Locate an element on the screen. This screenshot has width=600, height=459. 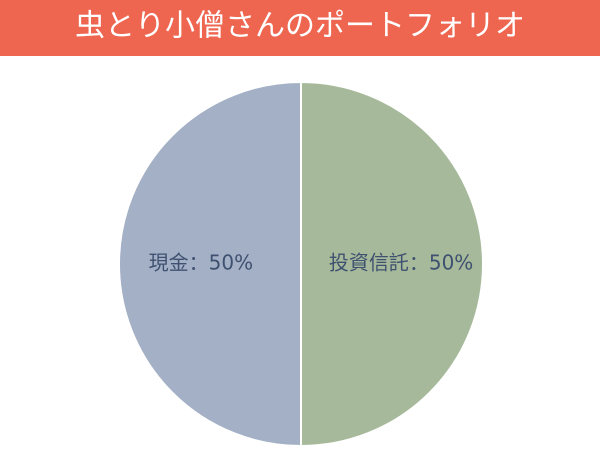
data-label: 現金：50% is located at coordinates (201, 263).